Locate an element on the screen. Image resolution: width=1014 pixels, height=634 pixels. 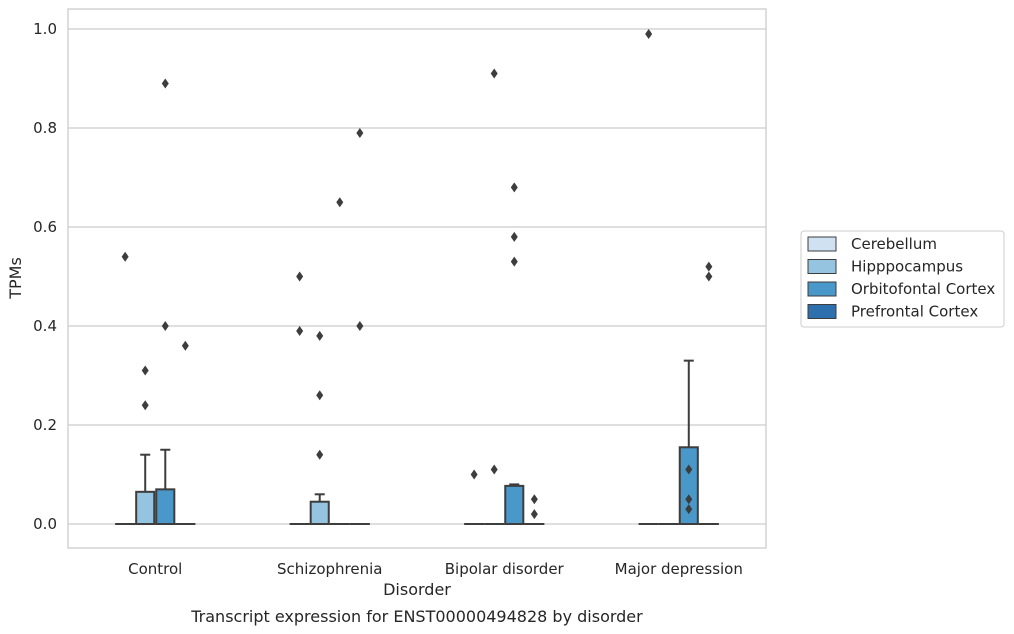
y-tick-label: 0.8 is located at coordinates (45, 128).